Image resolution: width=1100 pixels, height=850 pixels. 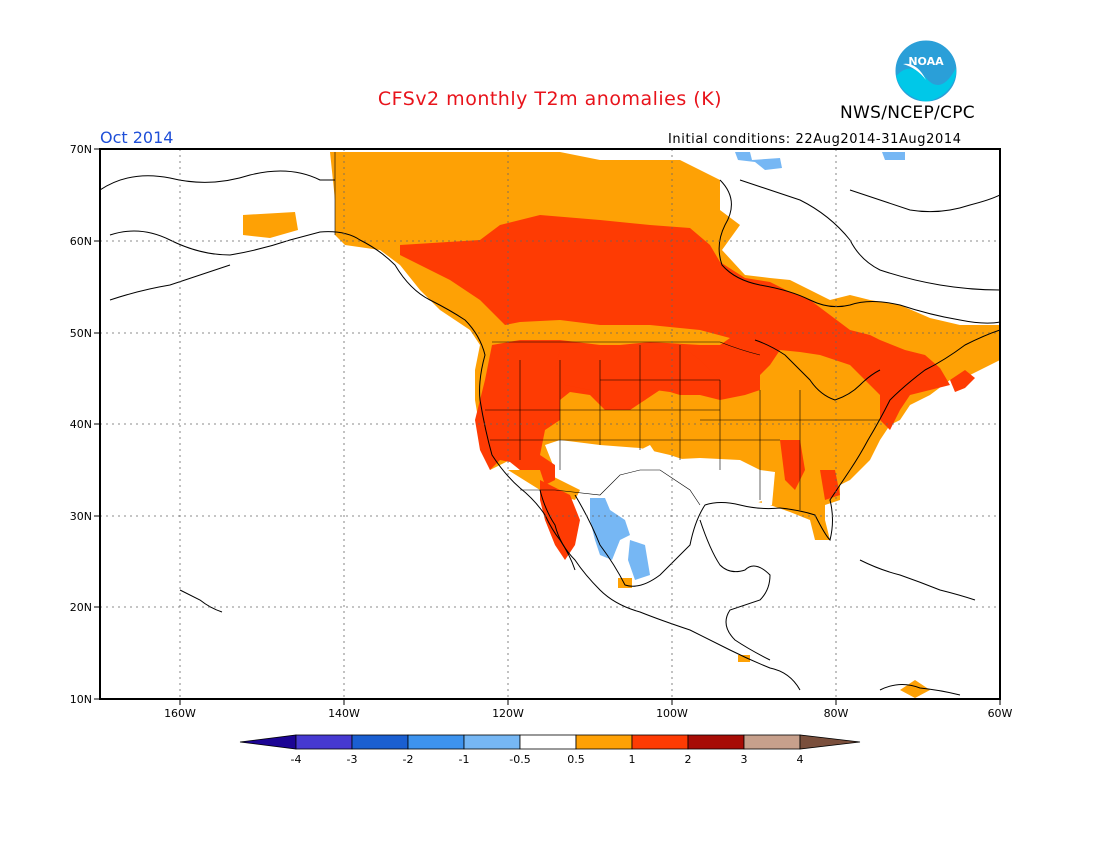 I want to click on noaa-logo-text: NOAA, so click(x=926, y=61).